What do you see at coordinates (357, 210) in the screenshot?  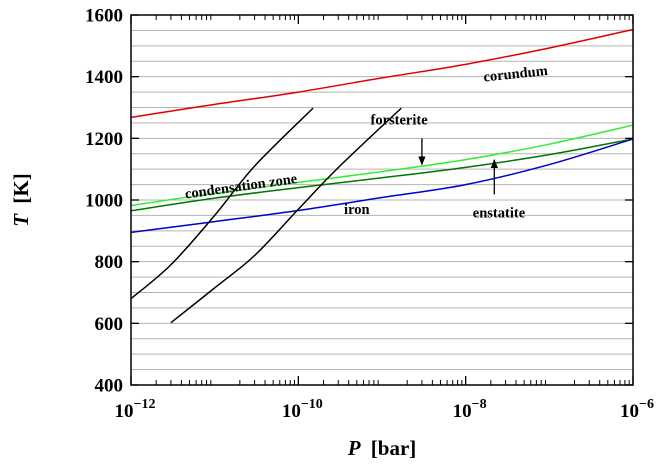 I see `label-iron: iron` at bounding box center [357, 210].